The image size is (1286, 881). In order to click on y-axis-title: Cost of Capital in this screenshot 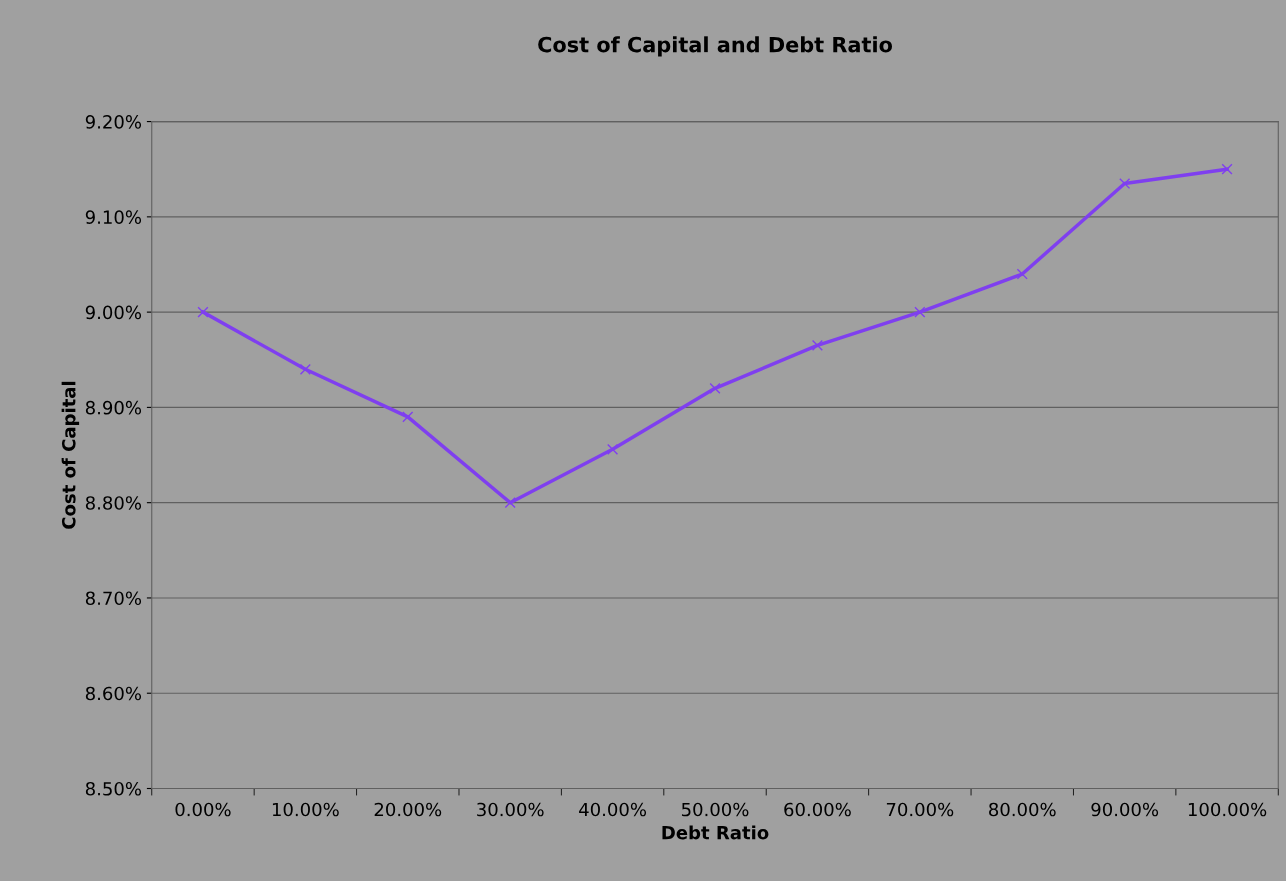, I will do `click(70, 455)`.